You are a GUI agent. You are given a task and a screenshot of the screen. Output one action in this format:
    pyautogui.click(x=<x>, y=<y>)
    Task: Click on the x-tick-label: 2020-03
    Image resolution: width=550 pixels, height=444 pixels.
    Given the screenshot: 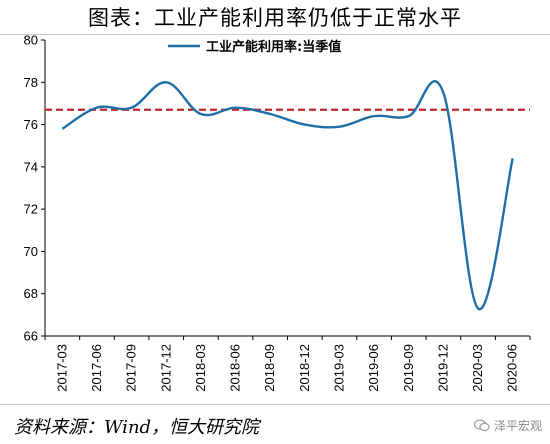 What is the action you would take?
    pyautogui.click(x=477, y=368)
    